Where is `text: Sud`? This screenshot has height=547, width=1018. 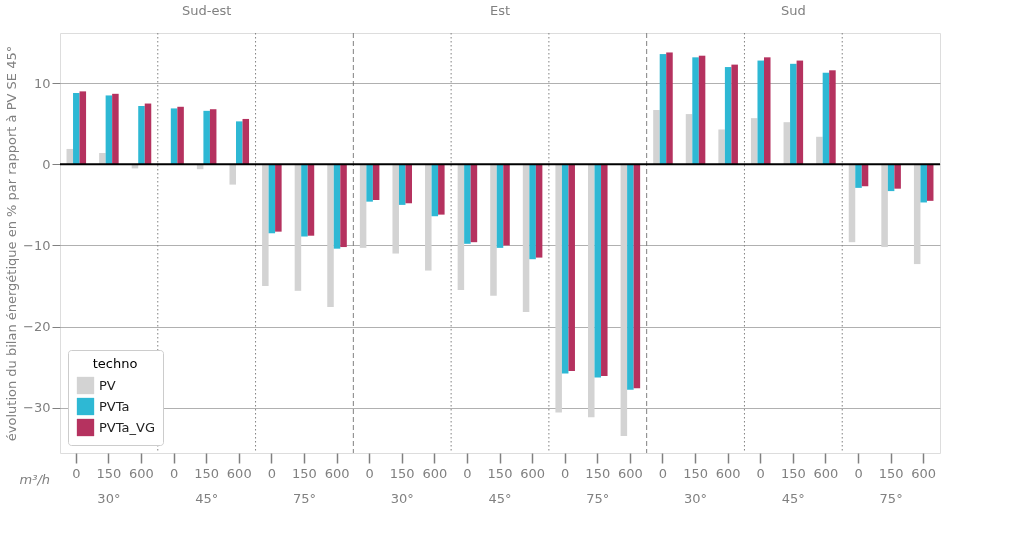
text: Sud is located at coordinates (793, 10).